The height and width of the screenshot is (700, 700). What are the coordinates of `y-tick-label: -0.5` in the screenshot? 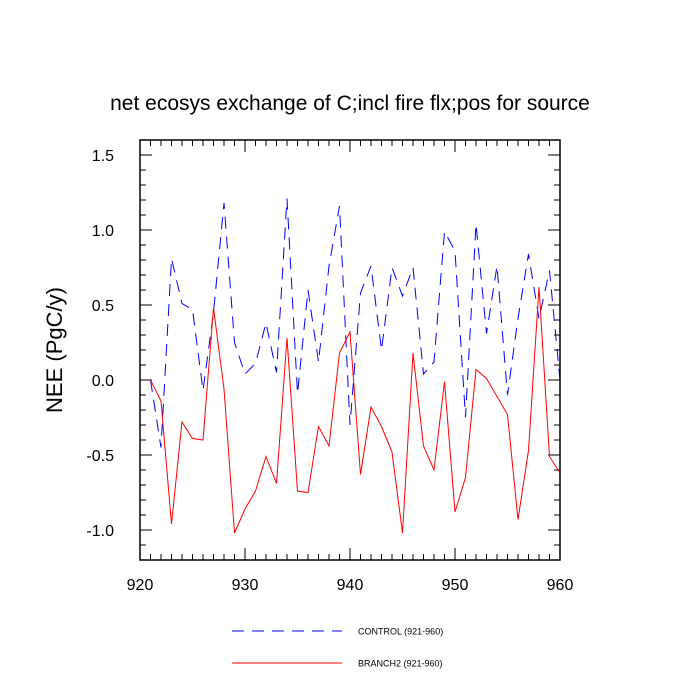 It's located at (100, 456).